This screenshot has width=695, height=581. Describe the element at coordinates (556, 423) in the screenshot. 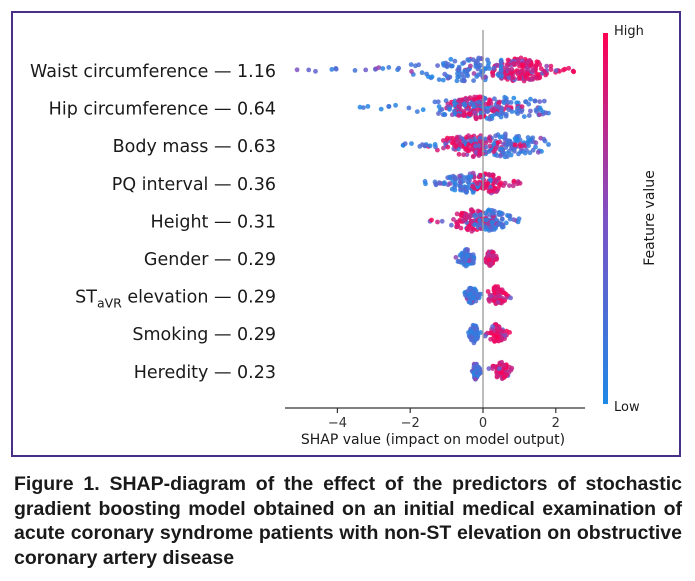

I see `x-tick-label: 2` at that location.